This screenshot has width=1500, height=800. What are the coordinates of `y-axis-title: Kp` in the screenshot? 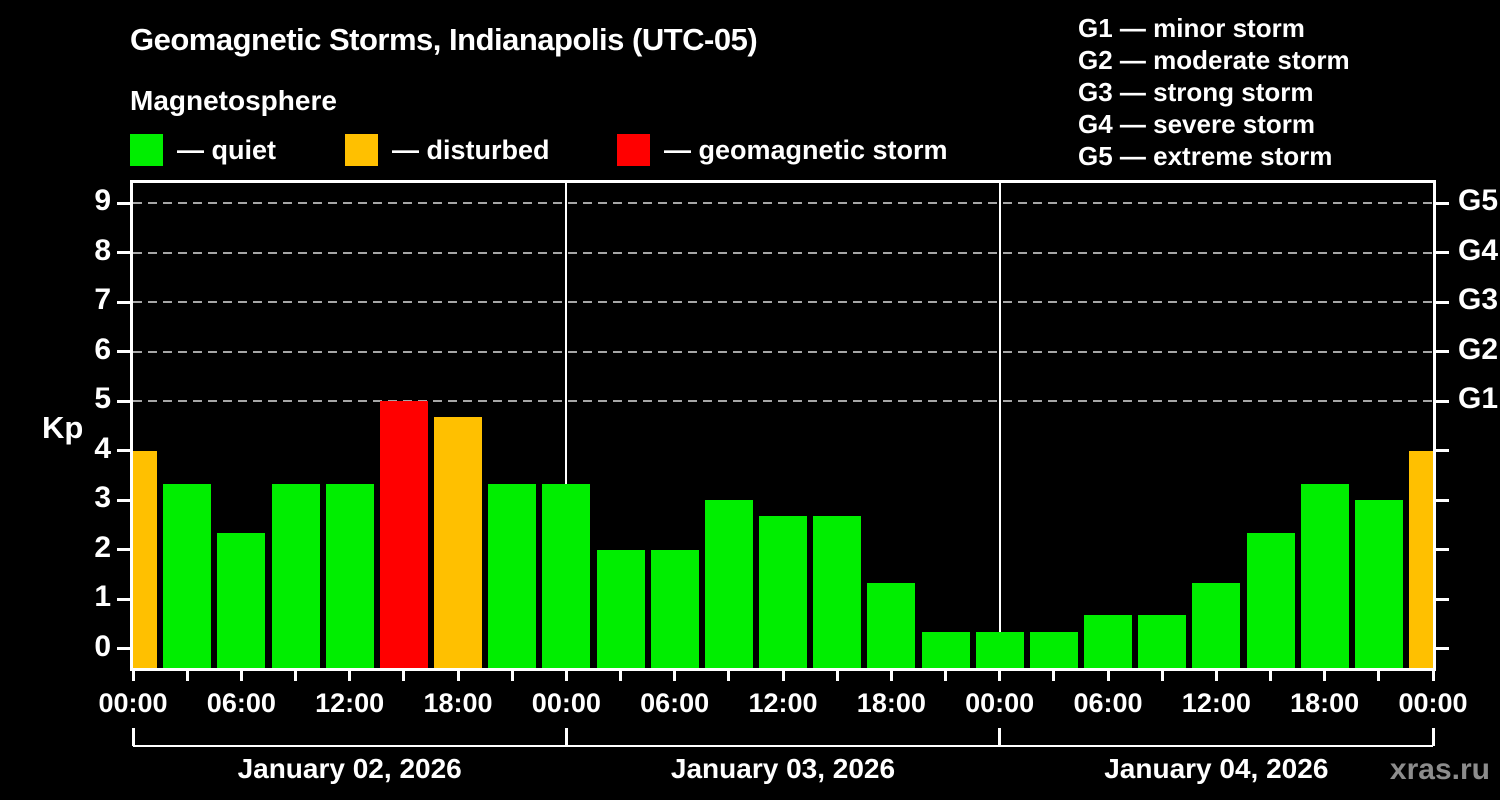 It's located at (63, 427).